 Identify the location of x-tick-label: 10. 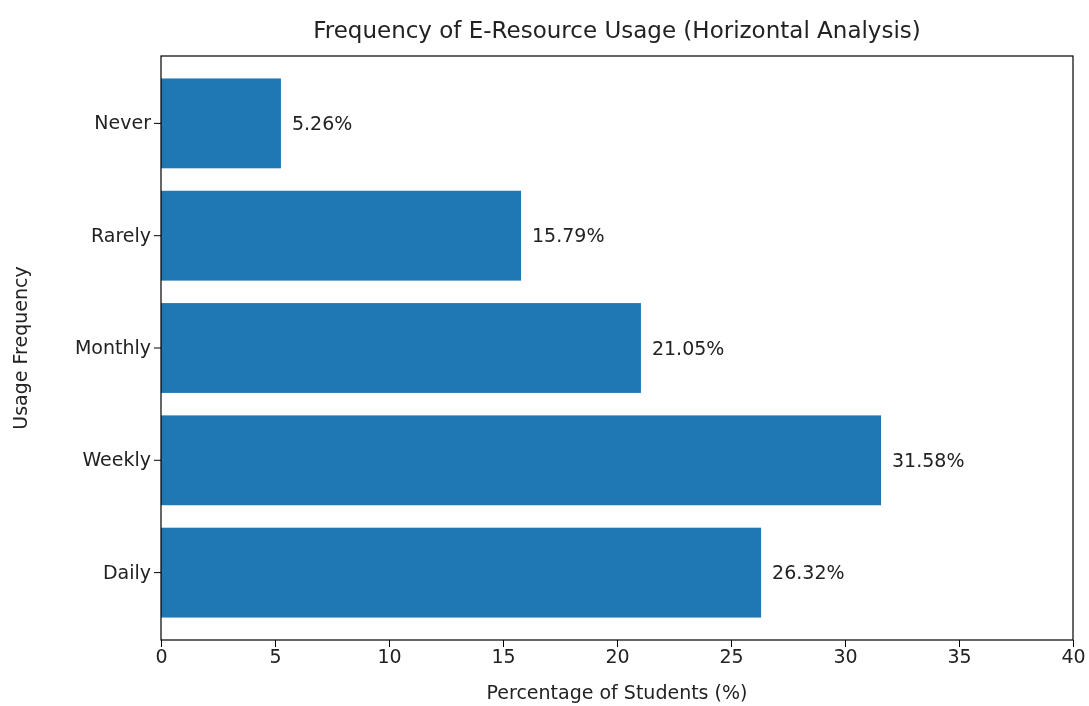
(389, 656).